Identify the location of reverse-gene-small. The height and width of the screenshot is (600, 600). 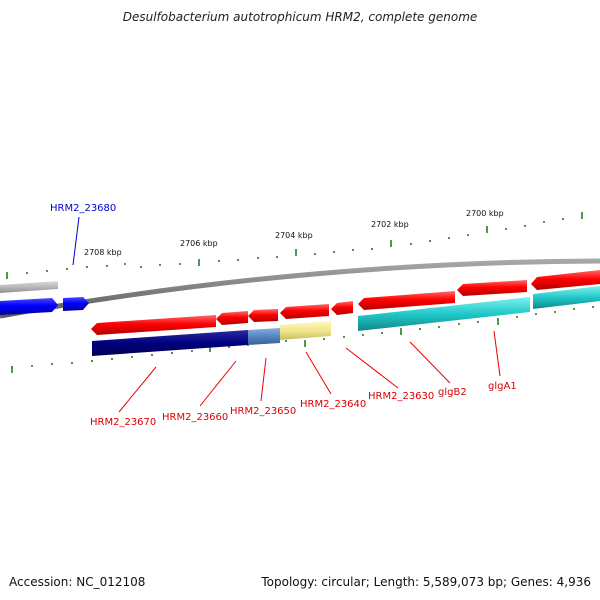
(342, 308).